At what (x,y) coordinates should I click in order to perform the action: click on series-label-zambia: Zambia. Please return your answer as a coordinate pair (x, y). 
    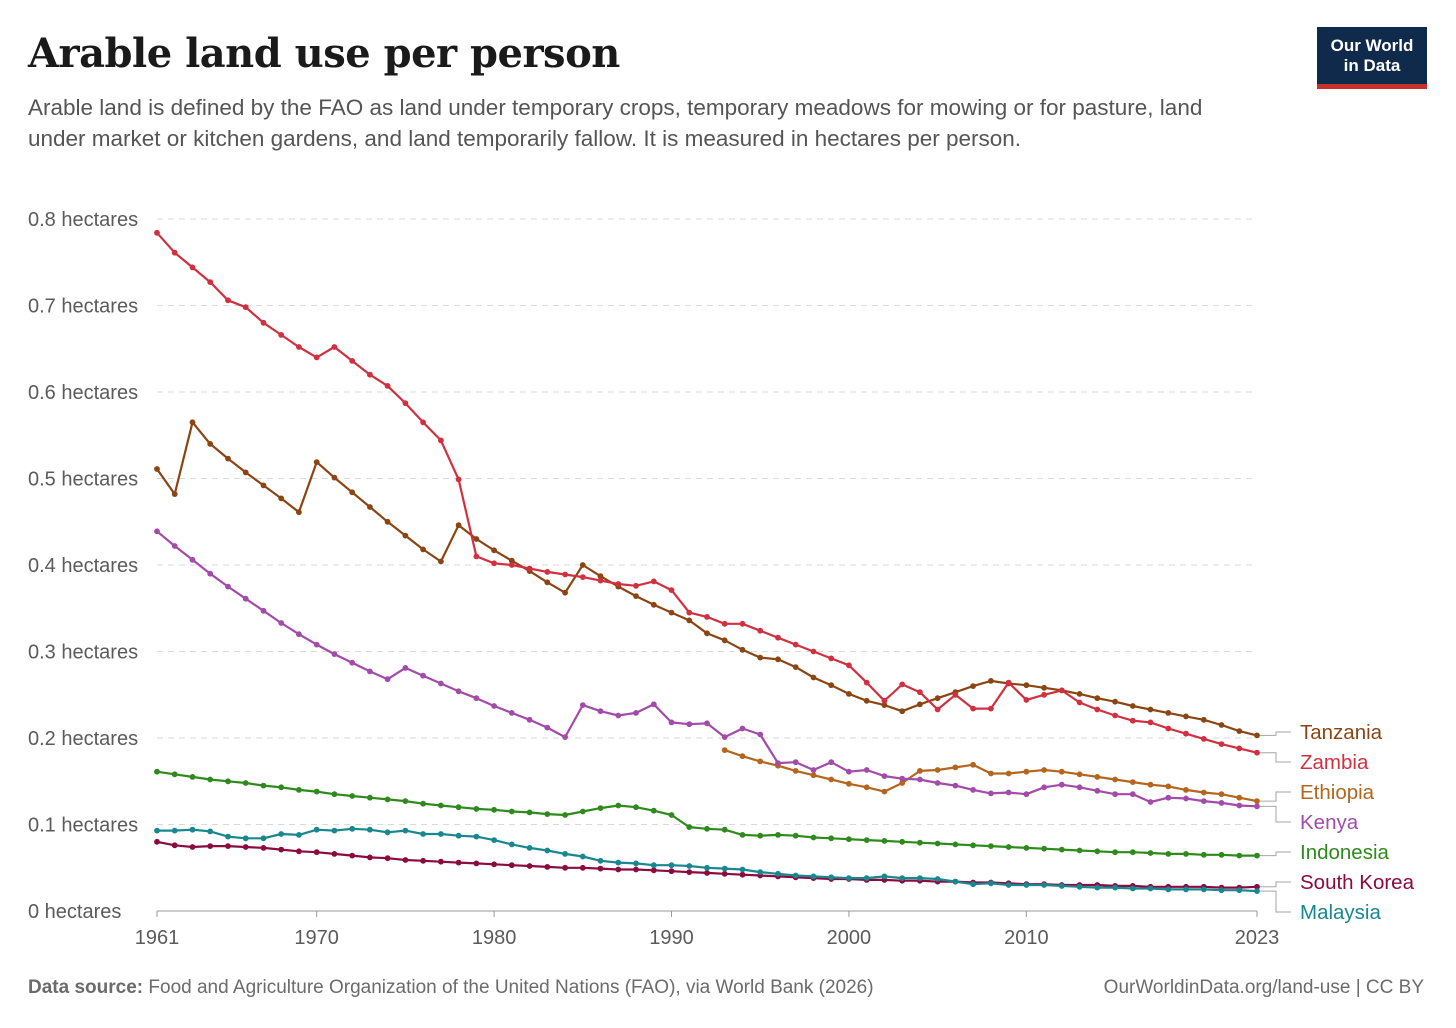
    Looking at the image, I should click on (1334, 762).